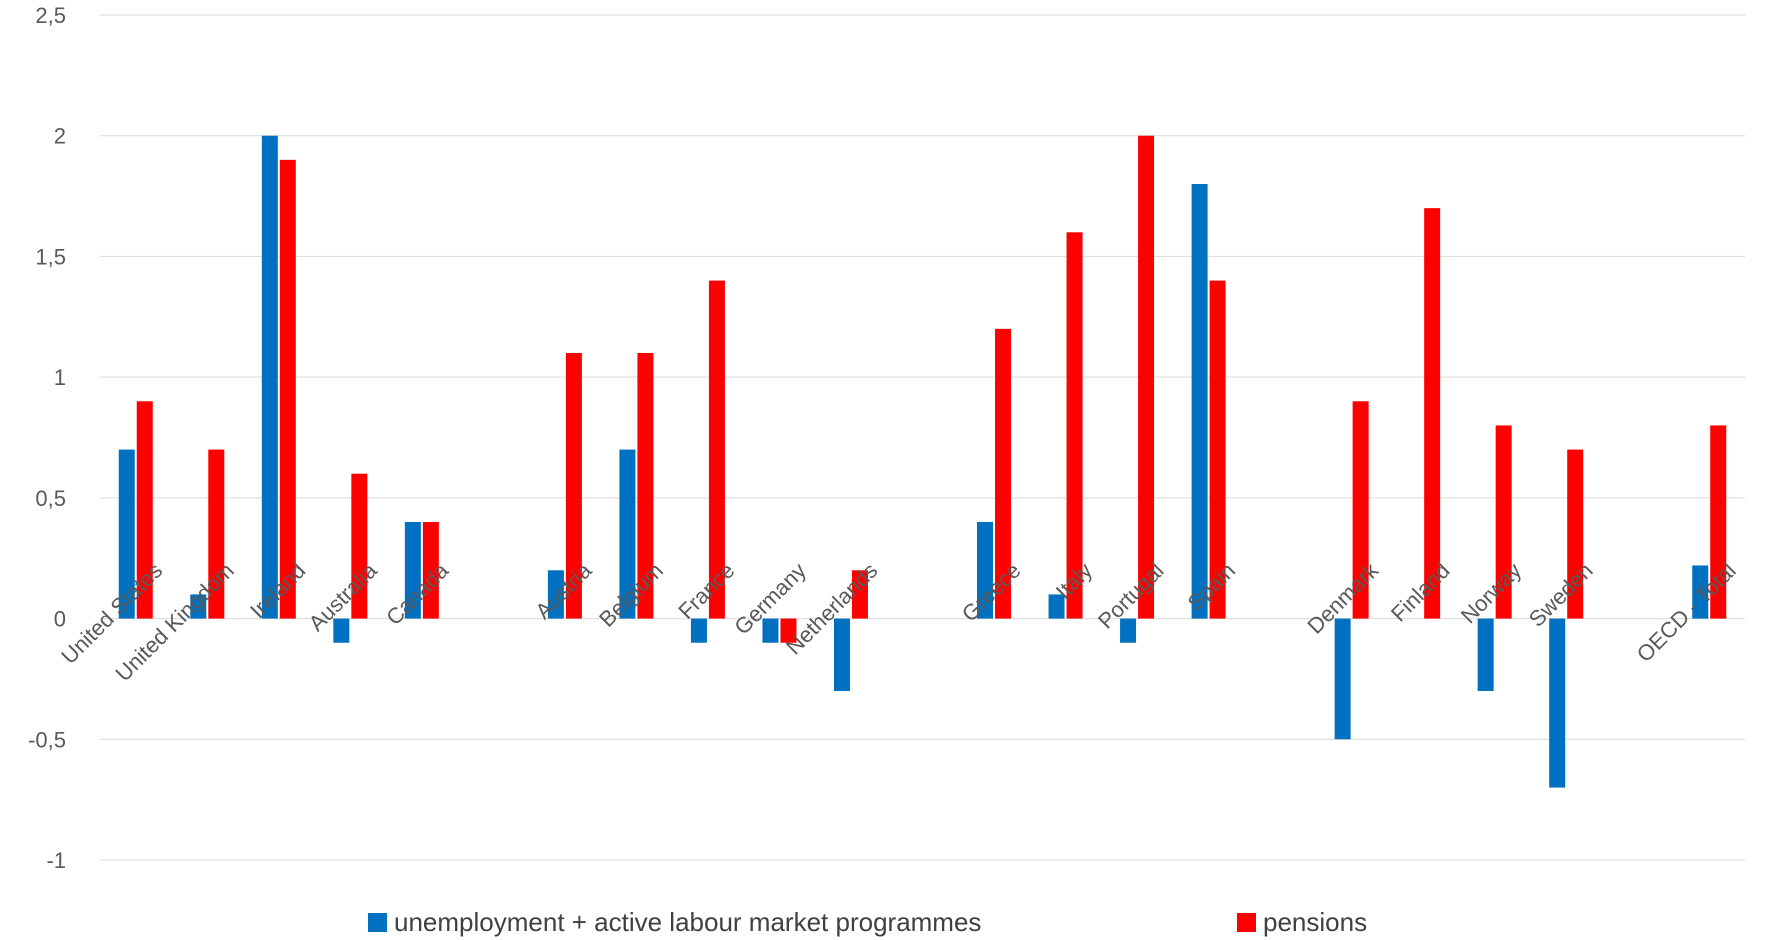 This screenshot has height=940, width=1770. I want to click on category-label: Finland, so click(1420, 592).